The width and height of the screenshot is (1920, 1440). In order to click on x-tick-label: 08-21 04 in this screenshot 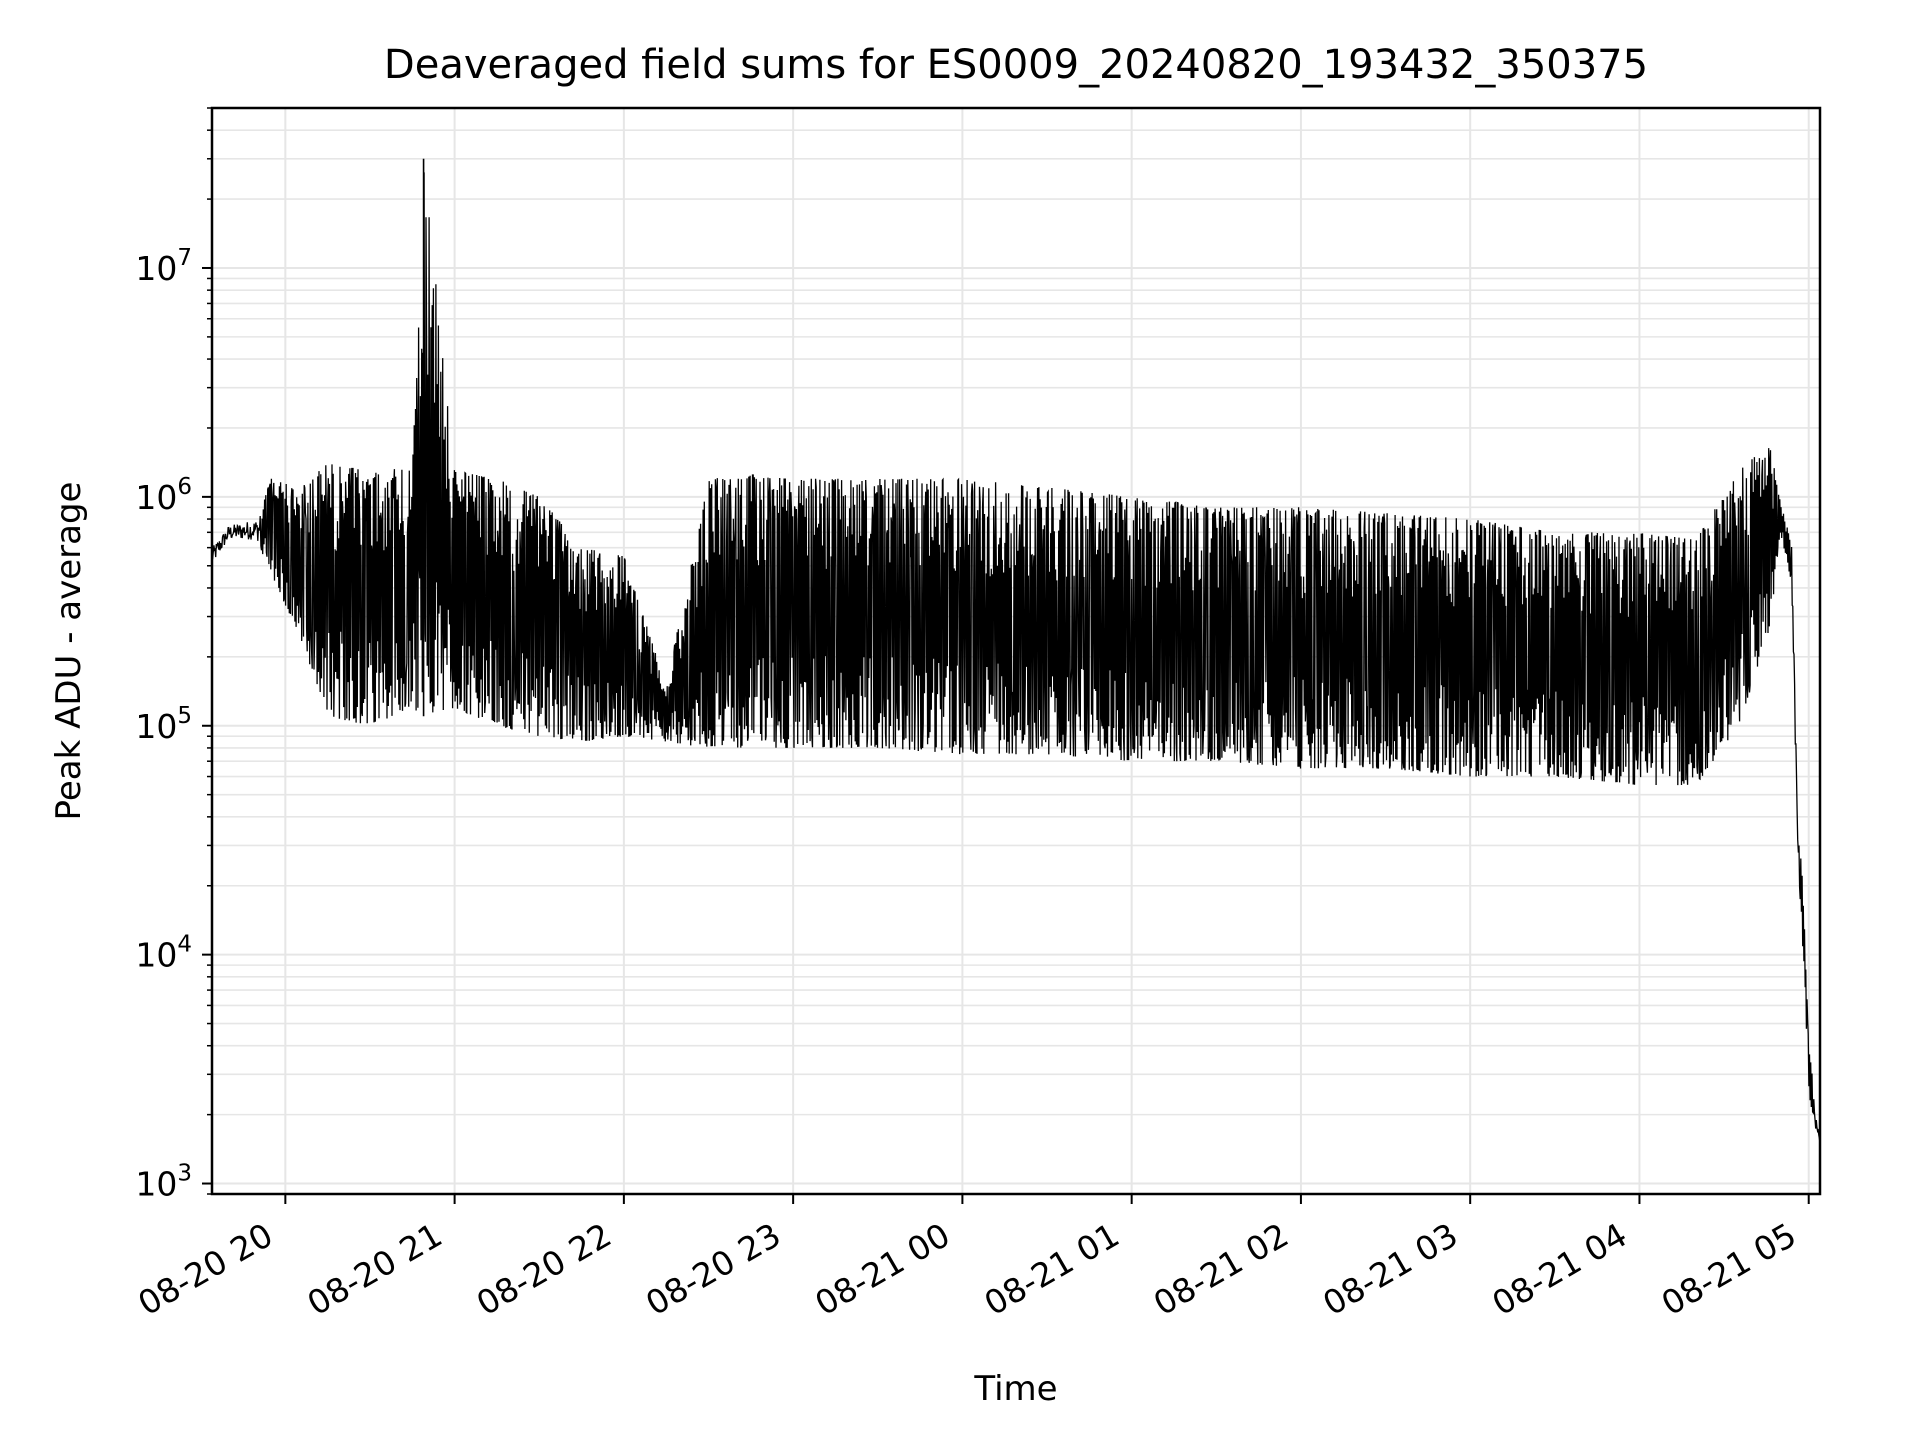, I will do `click(1559, 1269)`.